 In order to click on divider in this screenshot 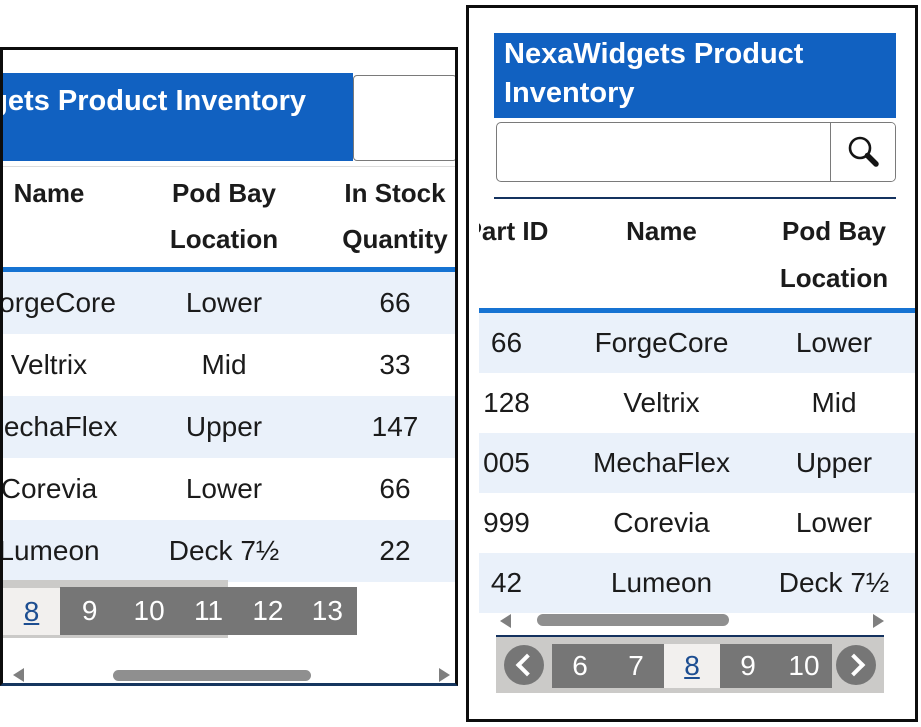, I will do `click(229, 166)`.